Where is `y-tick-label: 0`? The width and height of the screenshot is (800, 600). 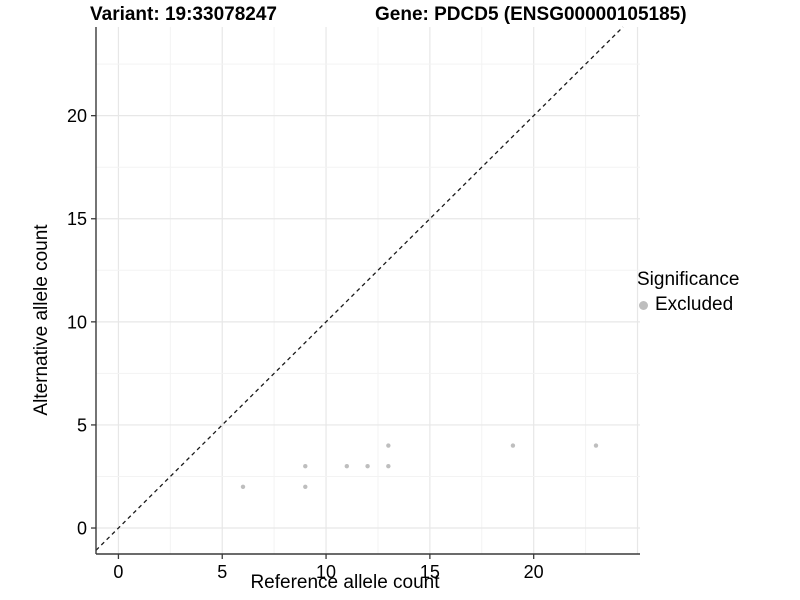
y-tick-label: 0 is located at coordinates (82, 529).